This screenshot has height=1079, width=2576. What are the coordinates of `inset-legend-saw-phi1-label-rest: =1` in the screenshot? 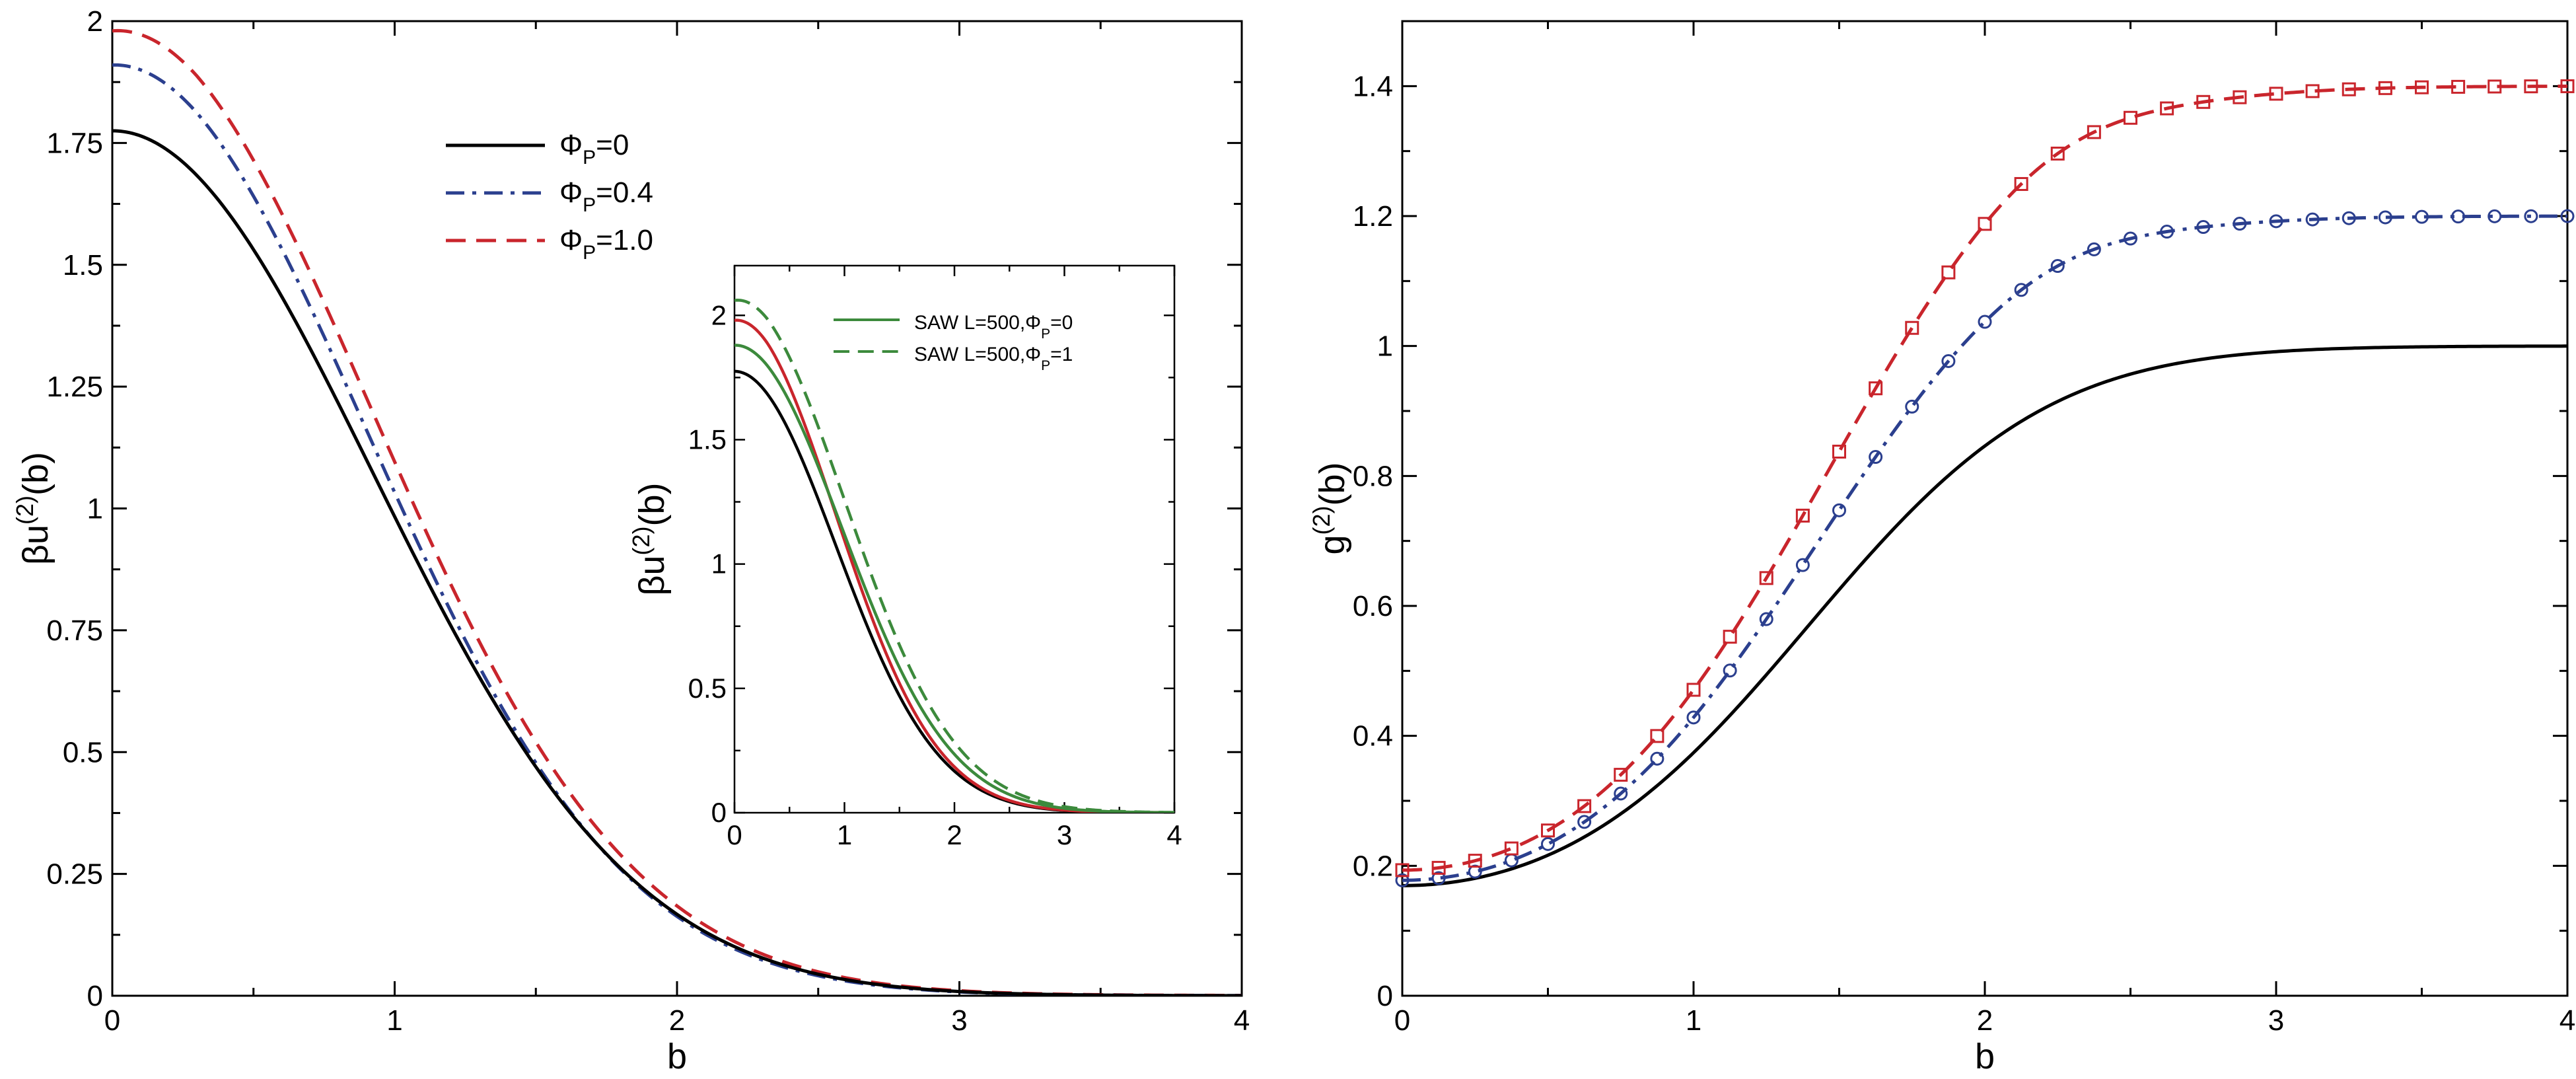 It's located at (1061, 355).